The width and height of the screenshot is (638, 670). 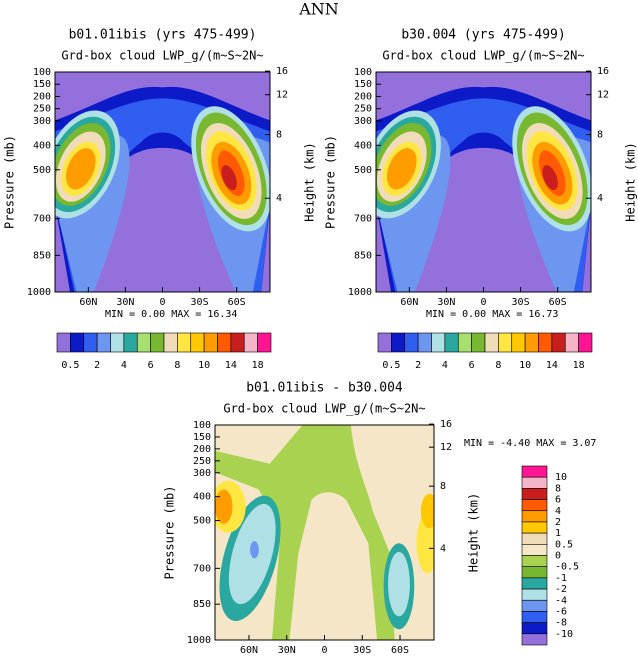 What do you see at coordinates (363, 255) in the screenshot?
I see `y-tick-label: 850` at bounding box center [363, 255].